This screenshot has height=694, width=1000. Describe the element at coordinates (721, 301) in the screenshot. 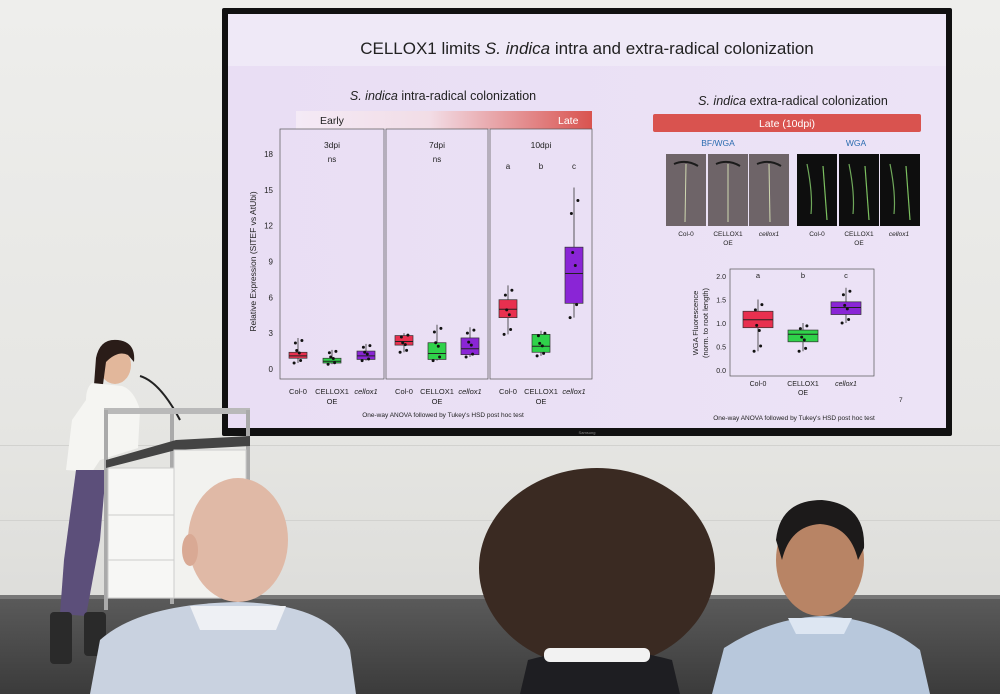

I see `y-tick-label: 1.5` at that location.